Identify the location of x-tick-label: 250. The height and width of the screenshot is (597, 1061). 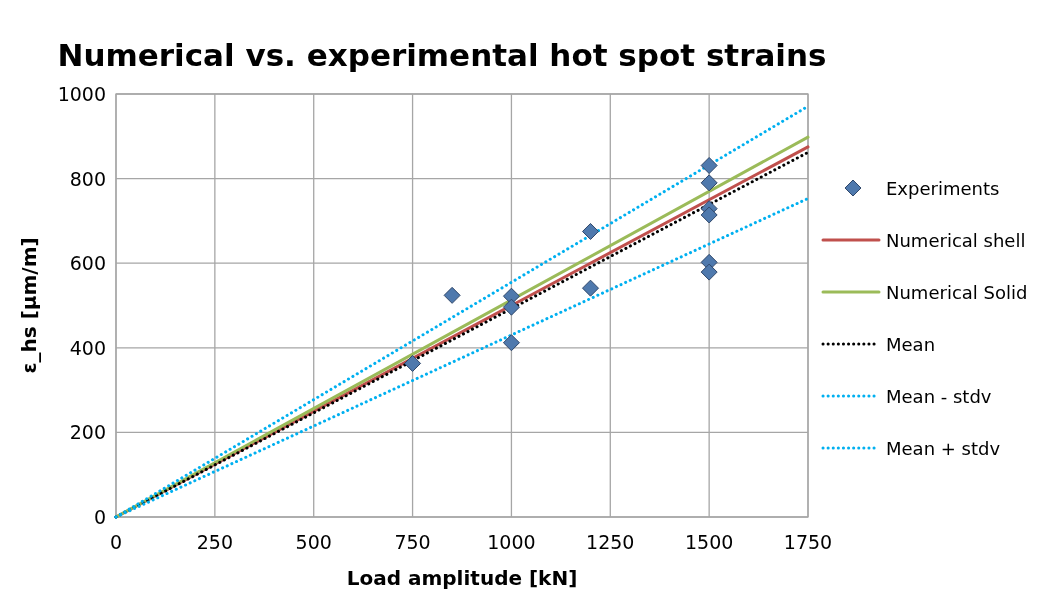
(214, 542).